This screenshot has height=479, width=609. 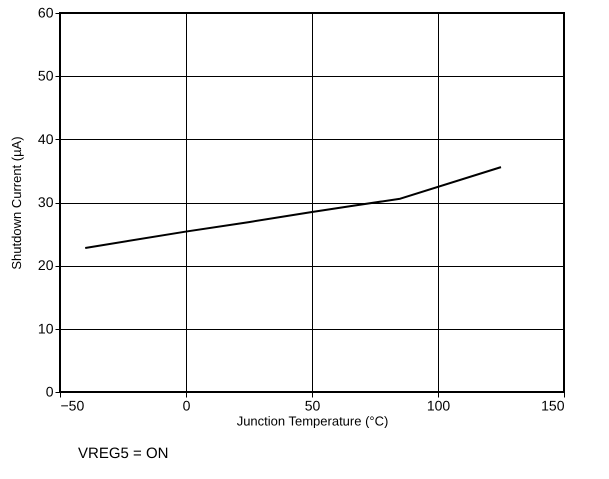 What do you see at coordinates (312, 406) in the screenshot?
I see `x-tick-label: 50` at bounding box center [312, 406].